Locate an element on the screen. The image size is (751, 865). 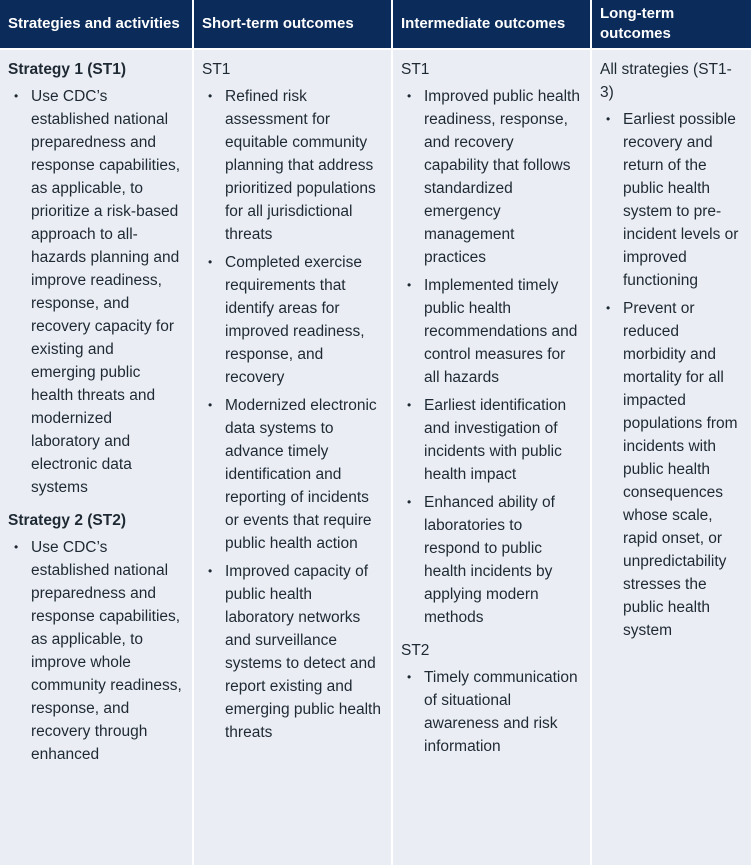
header-cell: Short-term outcomes is located at coordinates (292, 24).